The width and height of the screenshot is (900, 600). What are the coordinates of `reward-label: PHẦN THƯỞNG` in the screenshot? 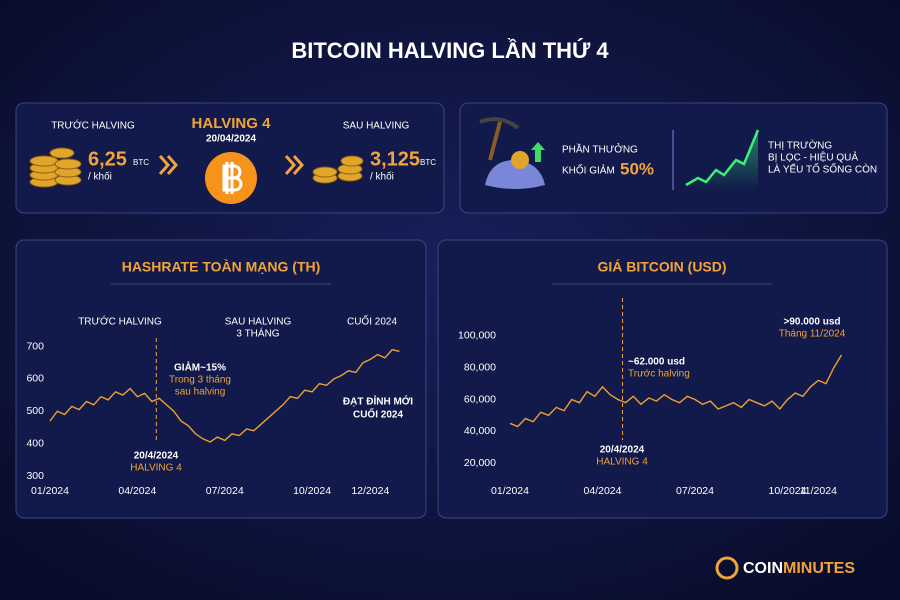 It's located at (600, 149).